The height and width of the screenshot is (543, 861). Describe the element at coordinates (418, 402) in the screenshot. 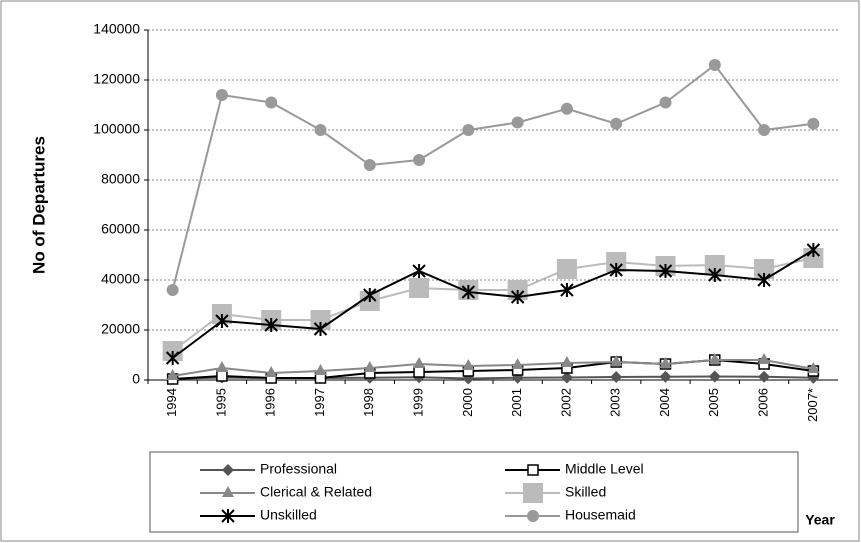

I see `x-tick-label: 1999` at that location.